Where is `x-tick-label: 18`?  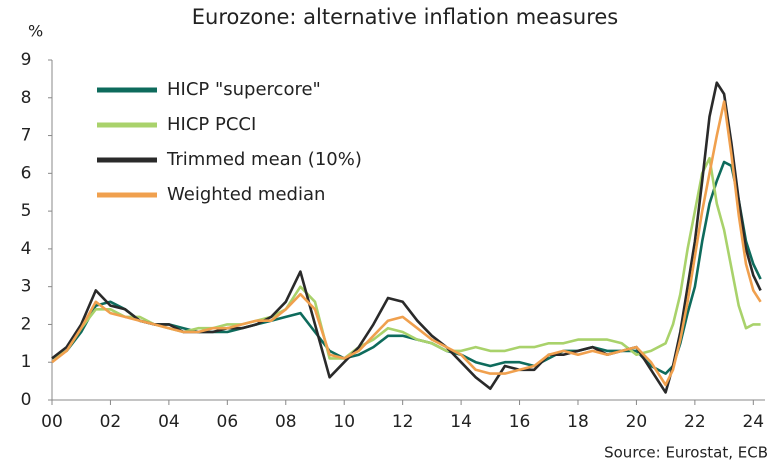
x-tick-label: 18 is located at coordinates (578, 422).